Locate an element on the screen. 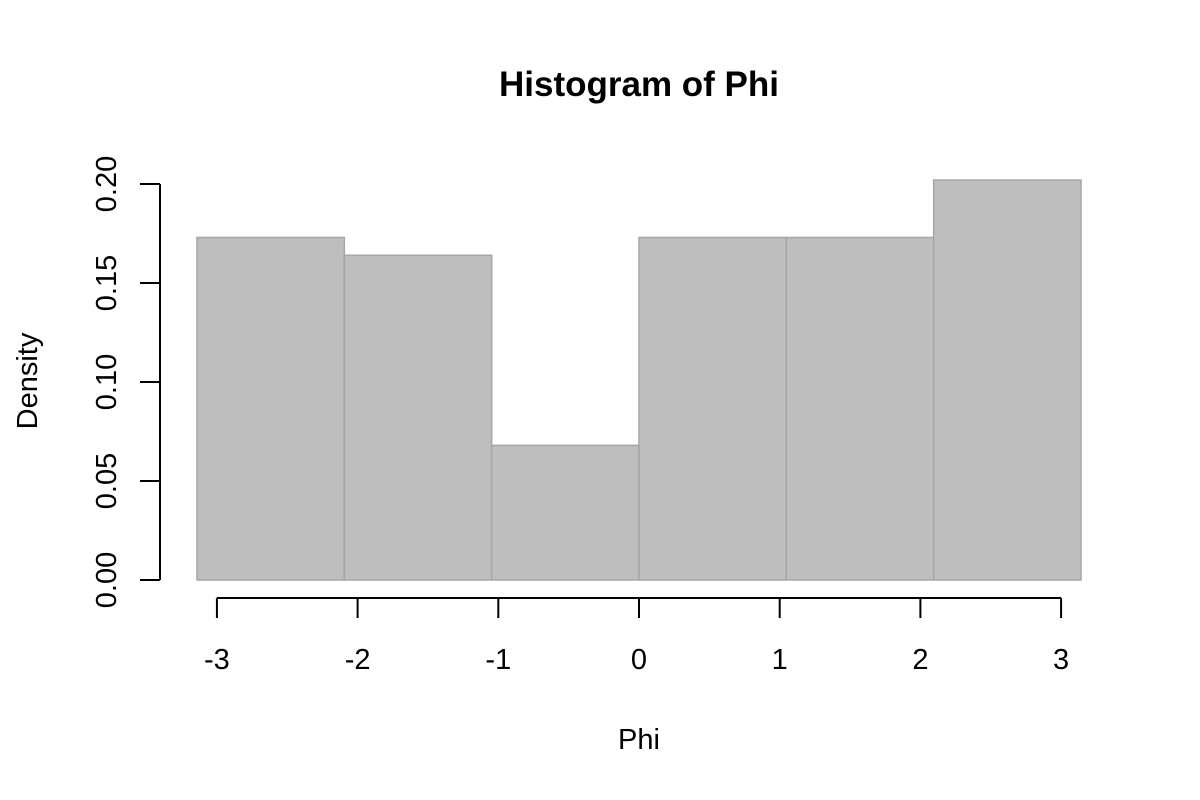 The width and height of the screenshot is (1200, 800). x-axis: -3 -2 -1 0 1 2 3 is located at coordinates (636, 636).